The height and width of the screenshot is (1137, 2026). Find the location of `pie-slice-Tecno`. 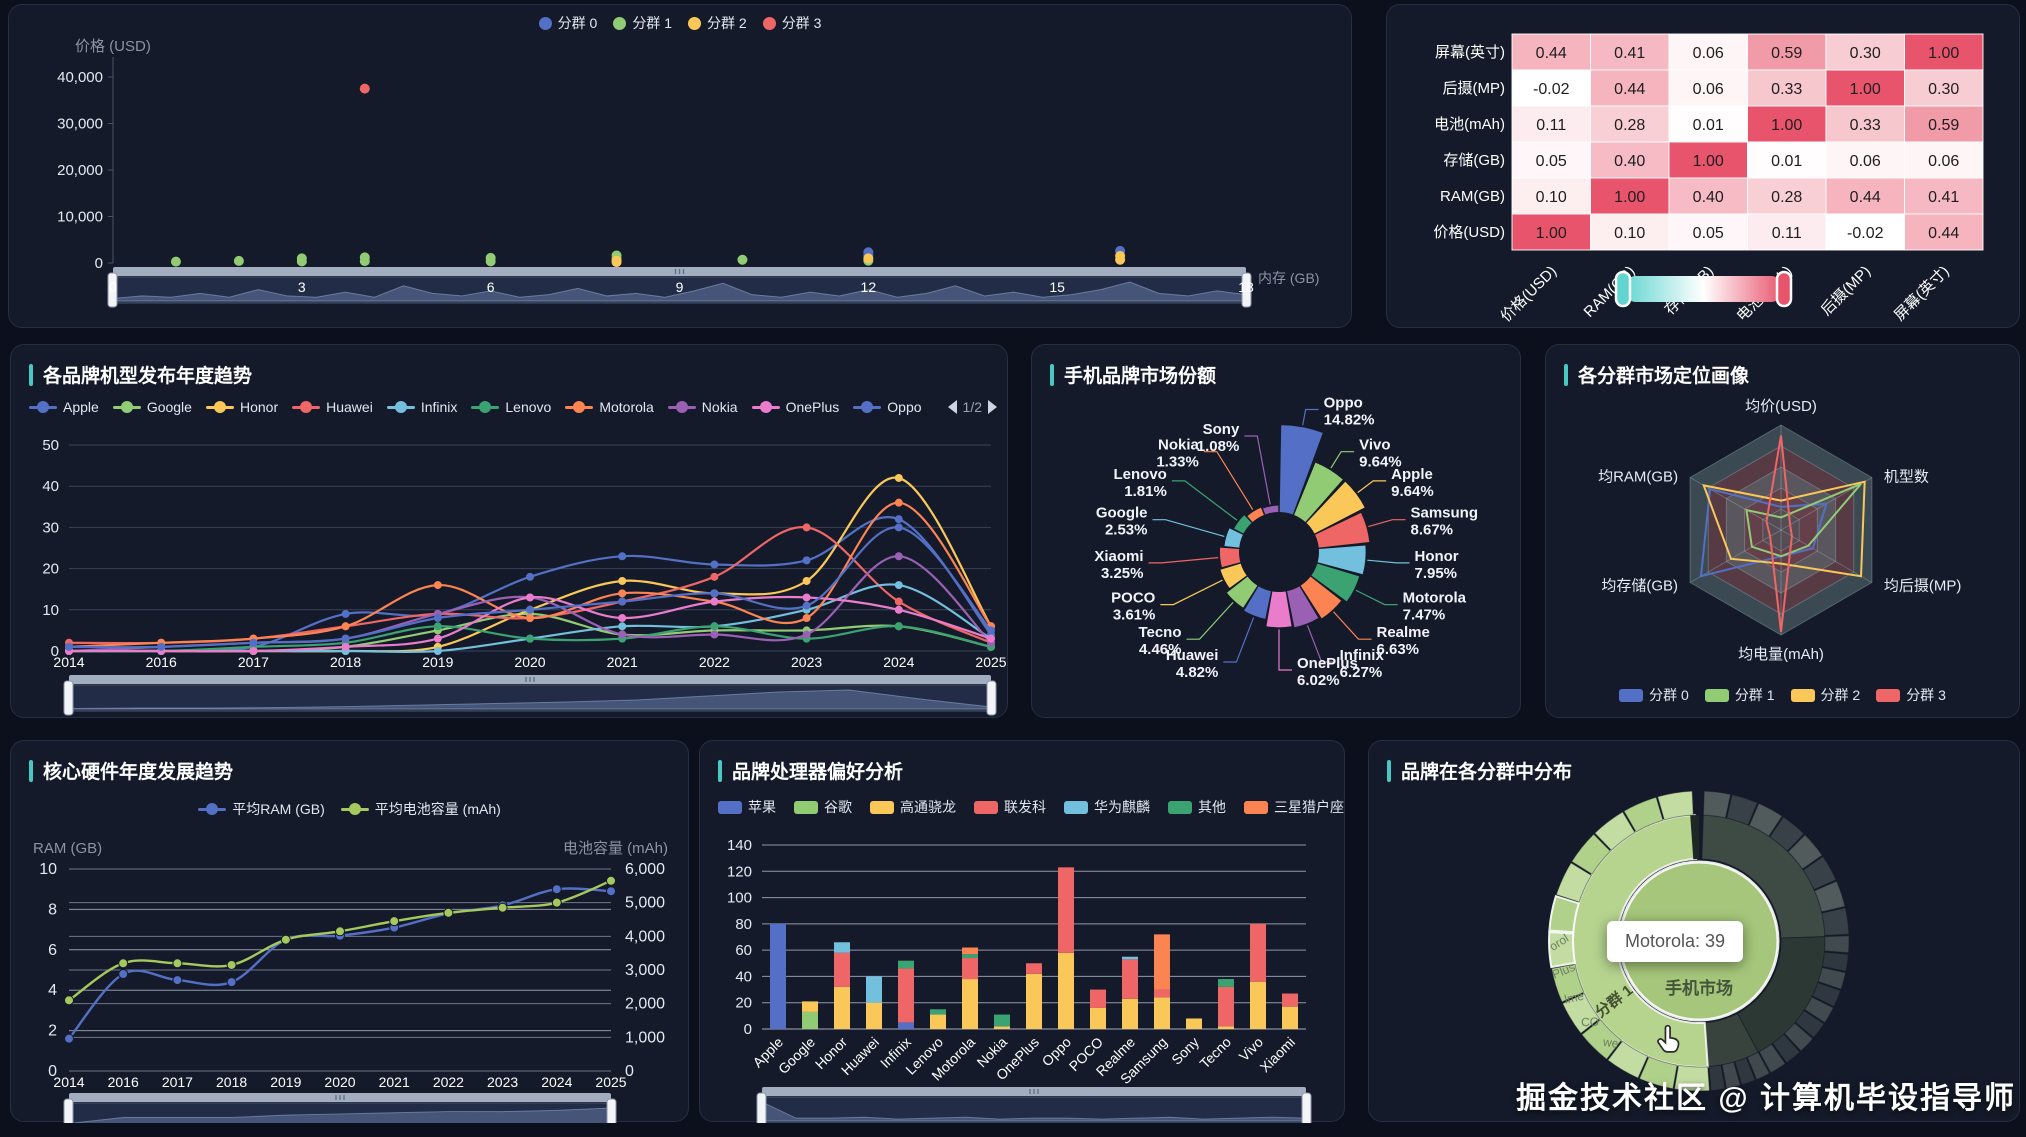

pie-slice-Tecno is located at coordinates (1242, 592).